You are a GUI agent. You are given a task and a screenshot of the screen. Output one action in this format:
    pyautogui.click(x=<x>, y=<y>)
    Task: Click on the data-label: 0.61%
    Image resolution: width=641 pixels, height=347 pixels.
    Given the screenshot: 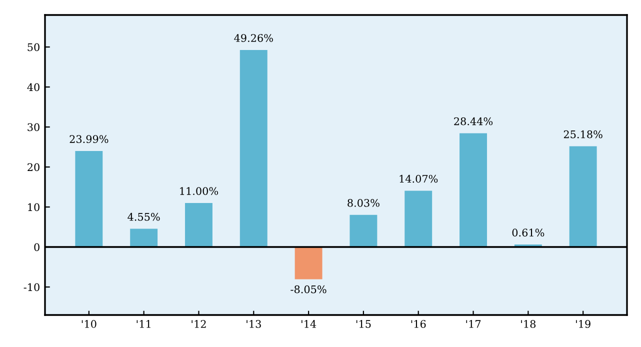 What is the action you would take?
    pyautogui.click(x=528, y=232)
    